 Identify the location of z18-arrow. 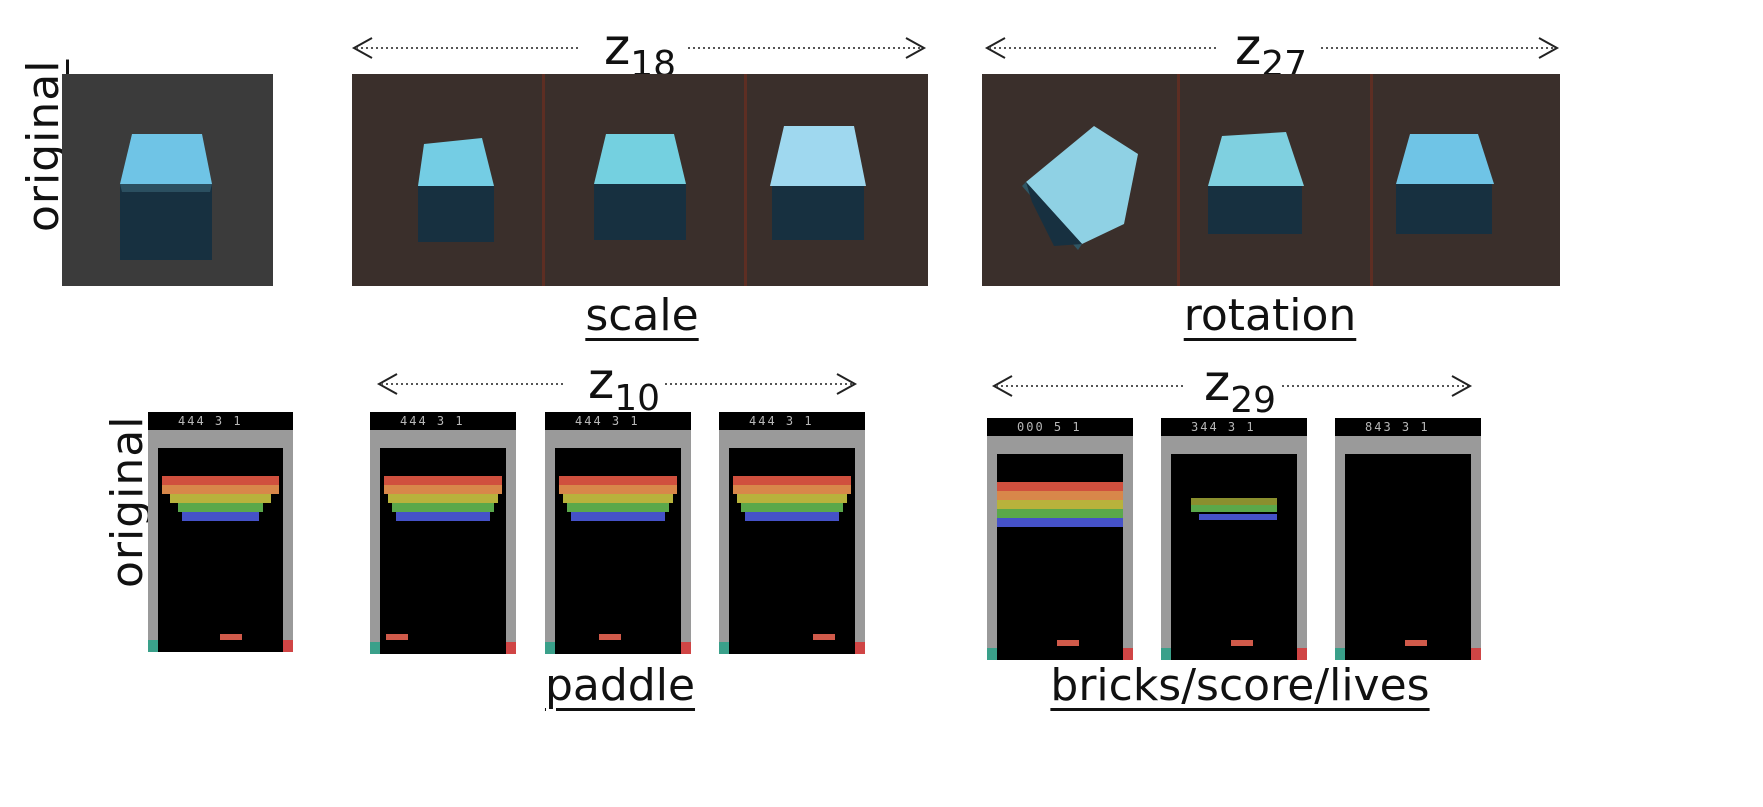
(640, 50).